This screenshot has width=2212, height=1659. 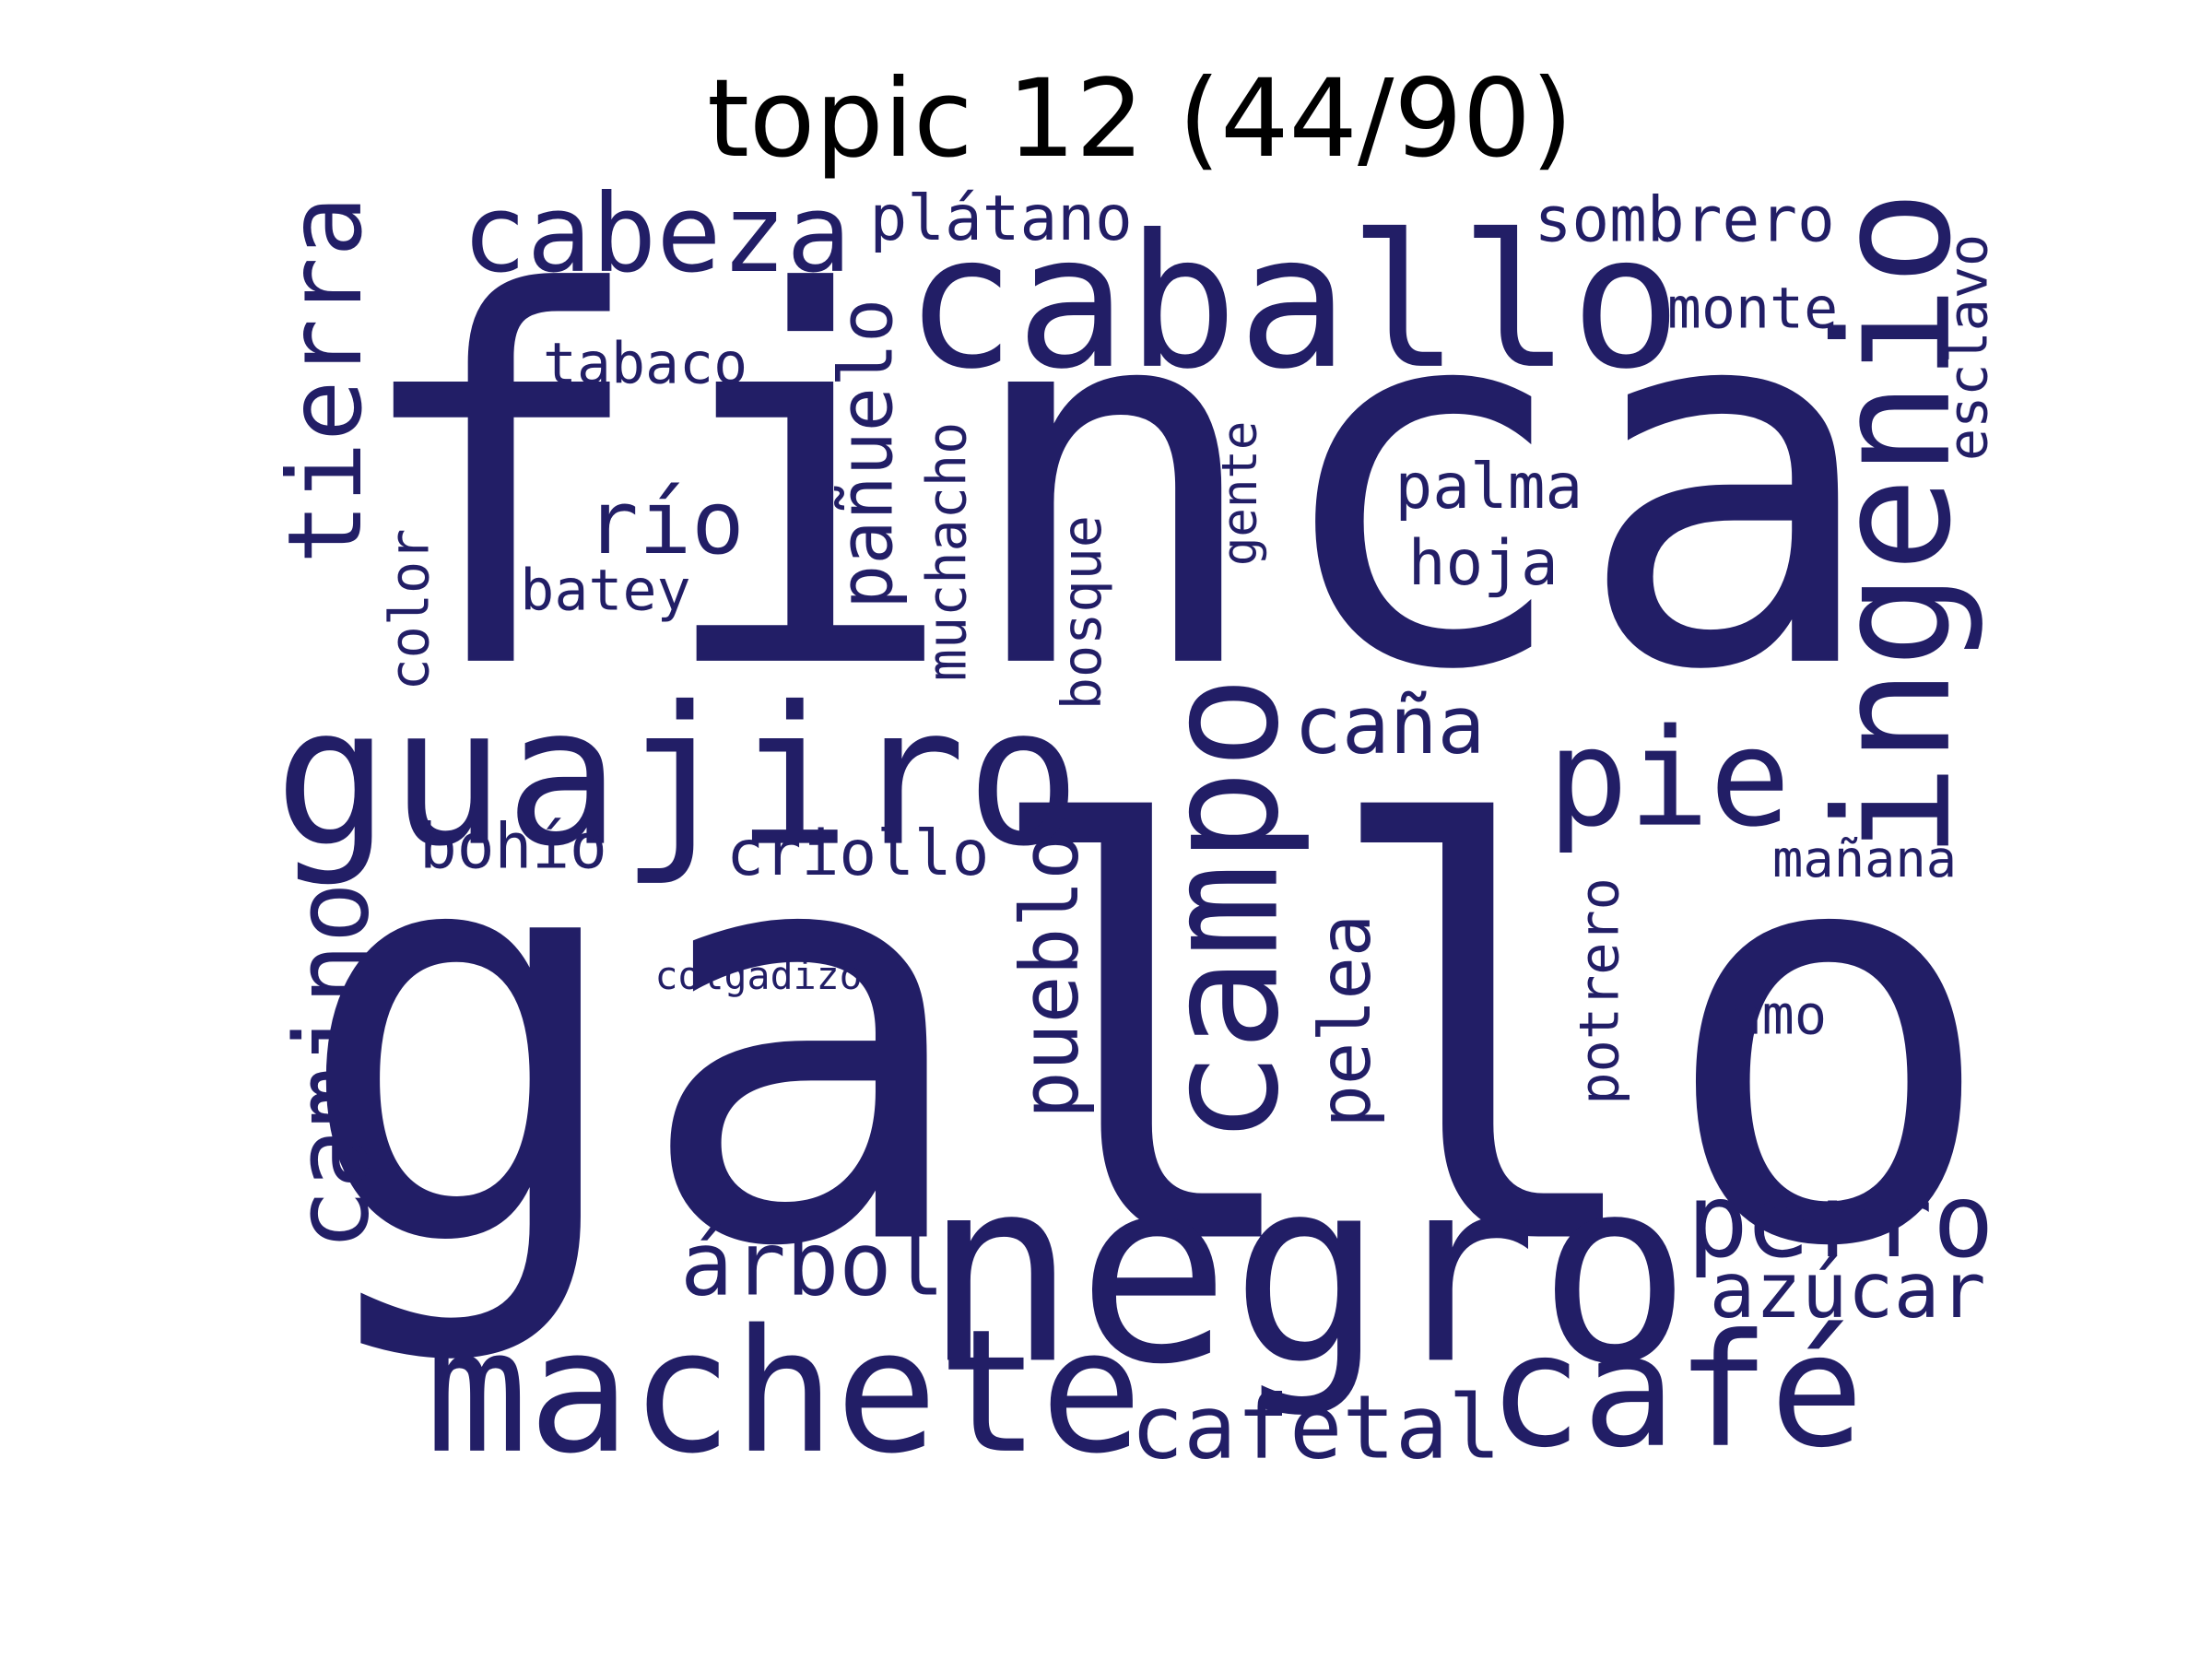 What do you see at coordinates (1222, 910) in the screenshot?
I see `word-campo: campo` at bounding box center [1222, 910].